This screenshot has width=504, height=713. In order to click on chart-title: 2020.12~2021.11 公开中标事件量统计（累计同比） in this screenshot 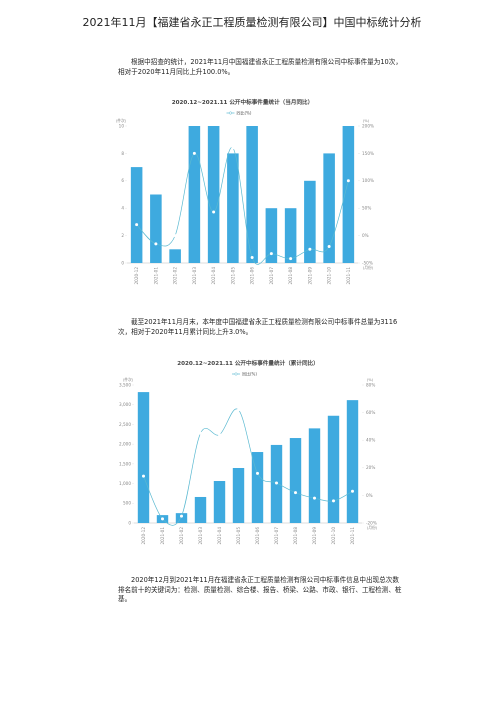, I will do `click(248, 363)`.